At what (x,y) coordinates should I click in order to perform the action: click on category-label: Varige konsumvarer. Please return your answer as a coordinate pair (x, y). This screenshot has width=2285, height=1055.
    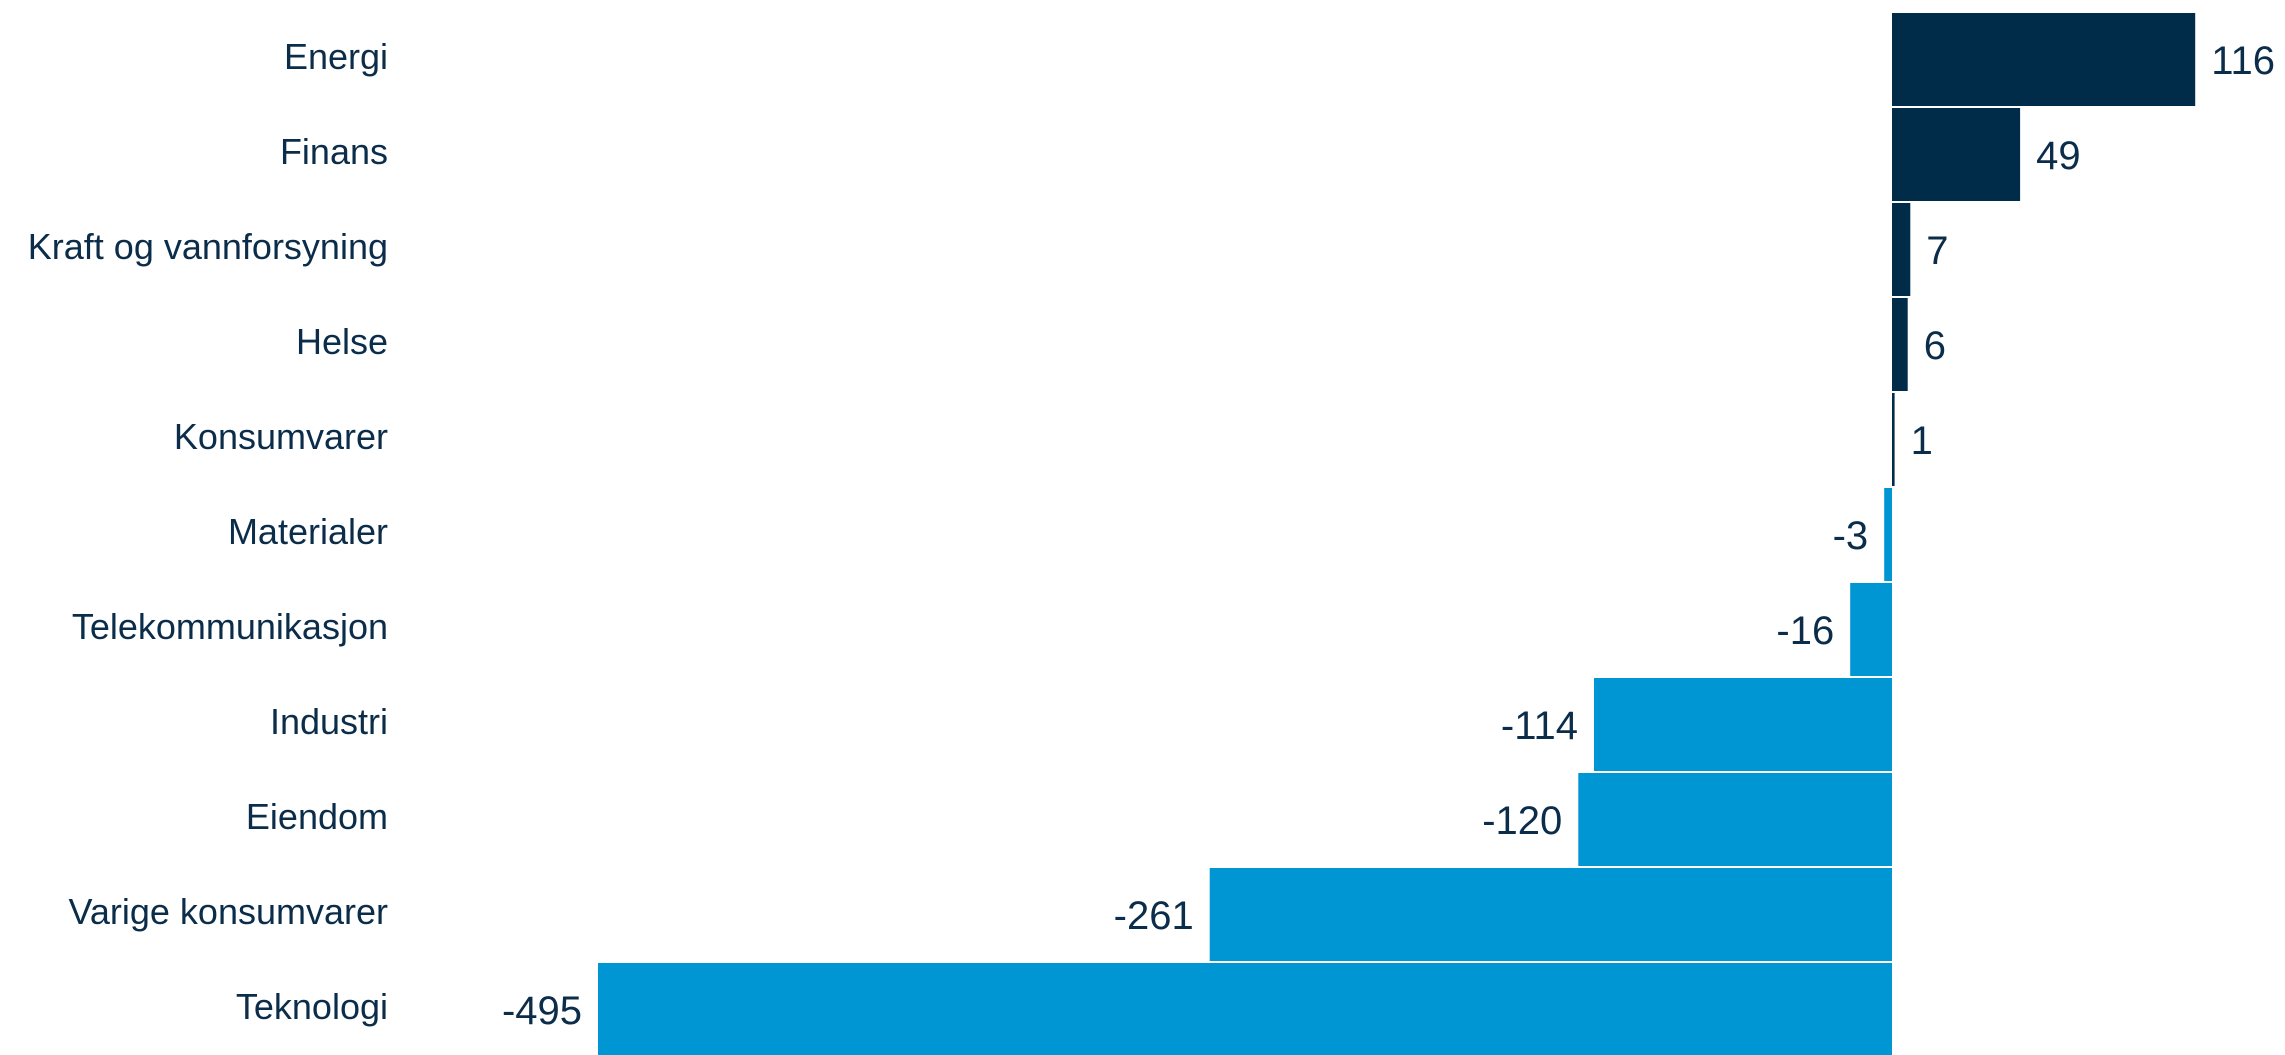
    Looking at the image, I should click on (228, 911).